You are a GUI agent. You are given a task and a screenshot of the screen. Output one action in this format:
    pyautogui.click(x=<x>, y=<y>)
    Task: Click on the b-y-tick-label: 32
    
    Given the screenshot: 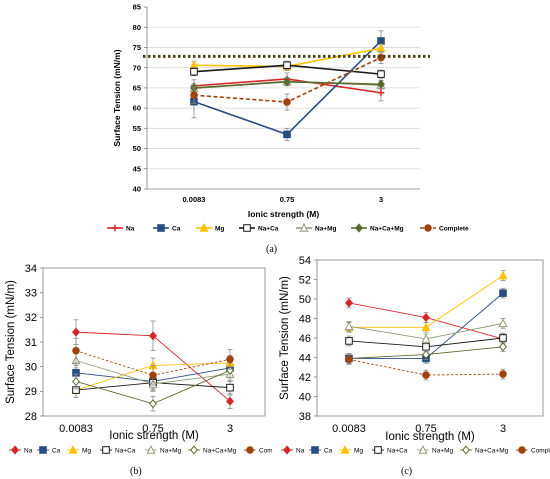 What is the action you would take?
    pyautogui.click(x=31, y=318)
    